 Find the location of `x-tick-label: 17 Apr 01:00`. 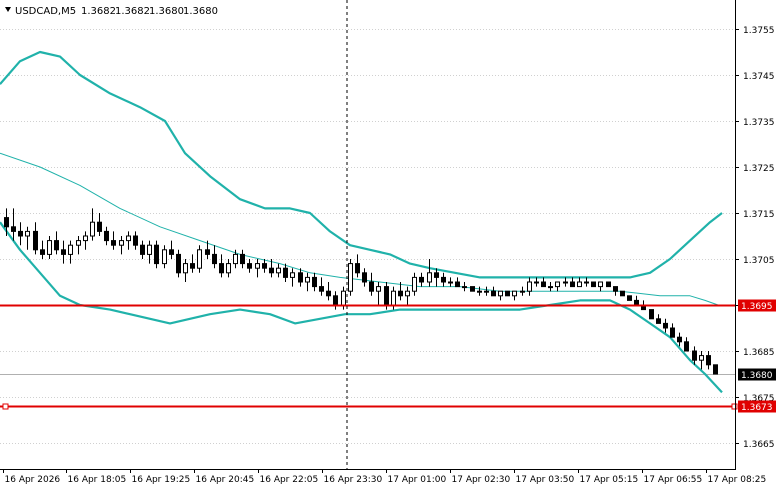

x-tick-label: 17 Apr 01:00 is located at coordinates (417, 480).